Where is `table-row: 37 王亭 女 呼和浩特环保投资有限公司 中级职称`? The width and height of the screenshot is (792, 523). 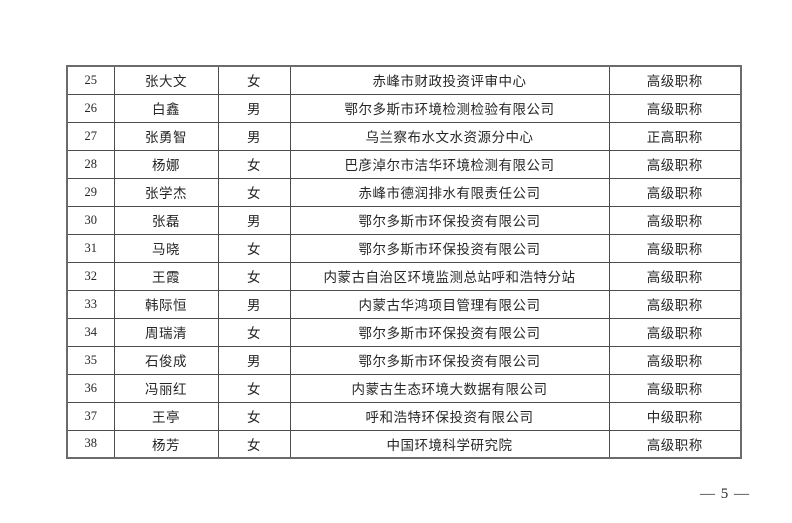 table-row: 37 王亭 女 呼和浩特环保投资有限公司 中级职称 is located at coordinates (404, 416).